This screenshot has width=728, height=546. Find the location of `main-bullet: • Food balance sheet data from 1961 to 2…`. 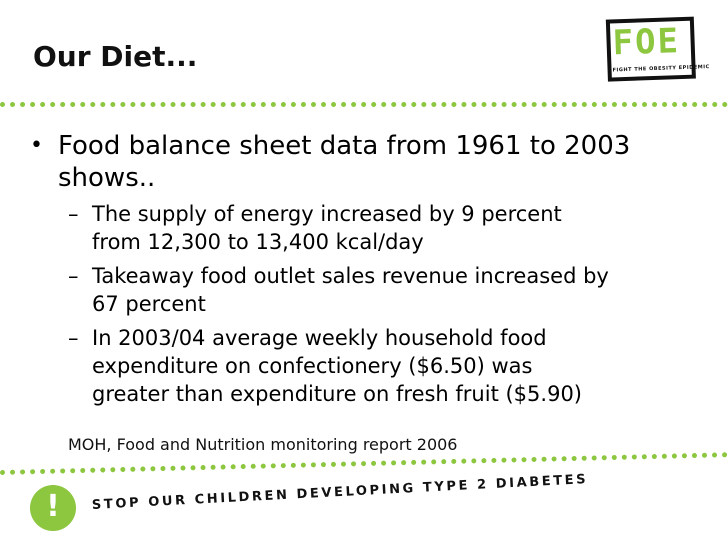

main-bullet: • Food balance sheet data from 1961 to 2… is located at coordinates (370, 162).